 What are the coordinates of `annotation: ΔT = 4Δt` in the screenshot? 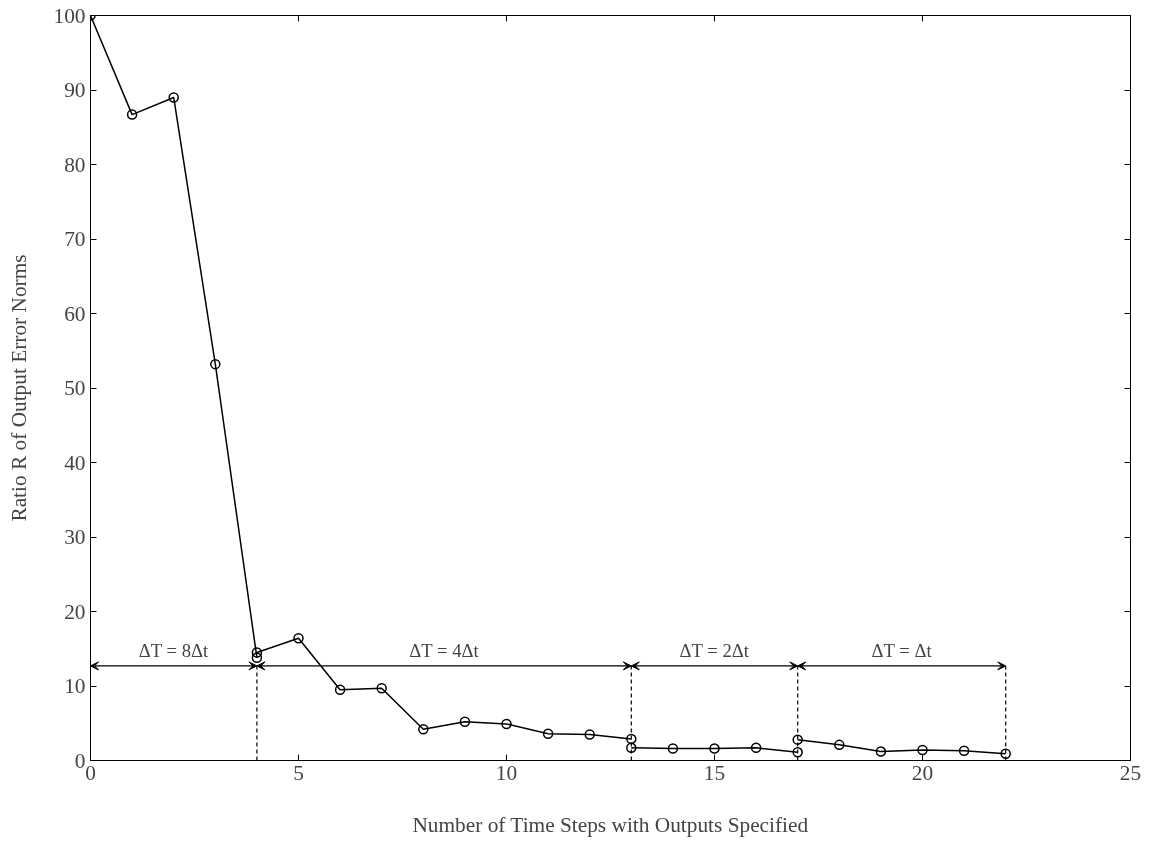 It's located at (444, 650).